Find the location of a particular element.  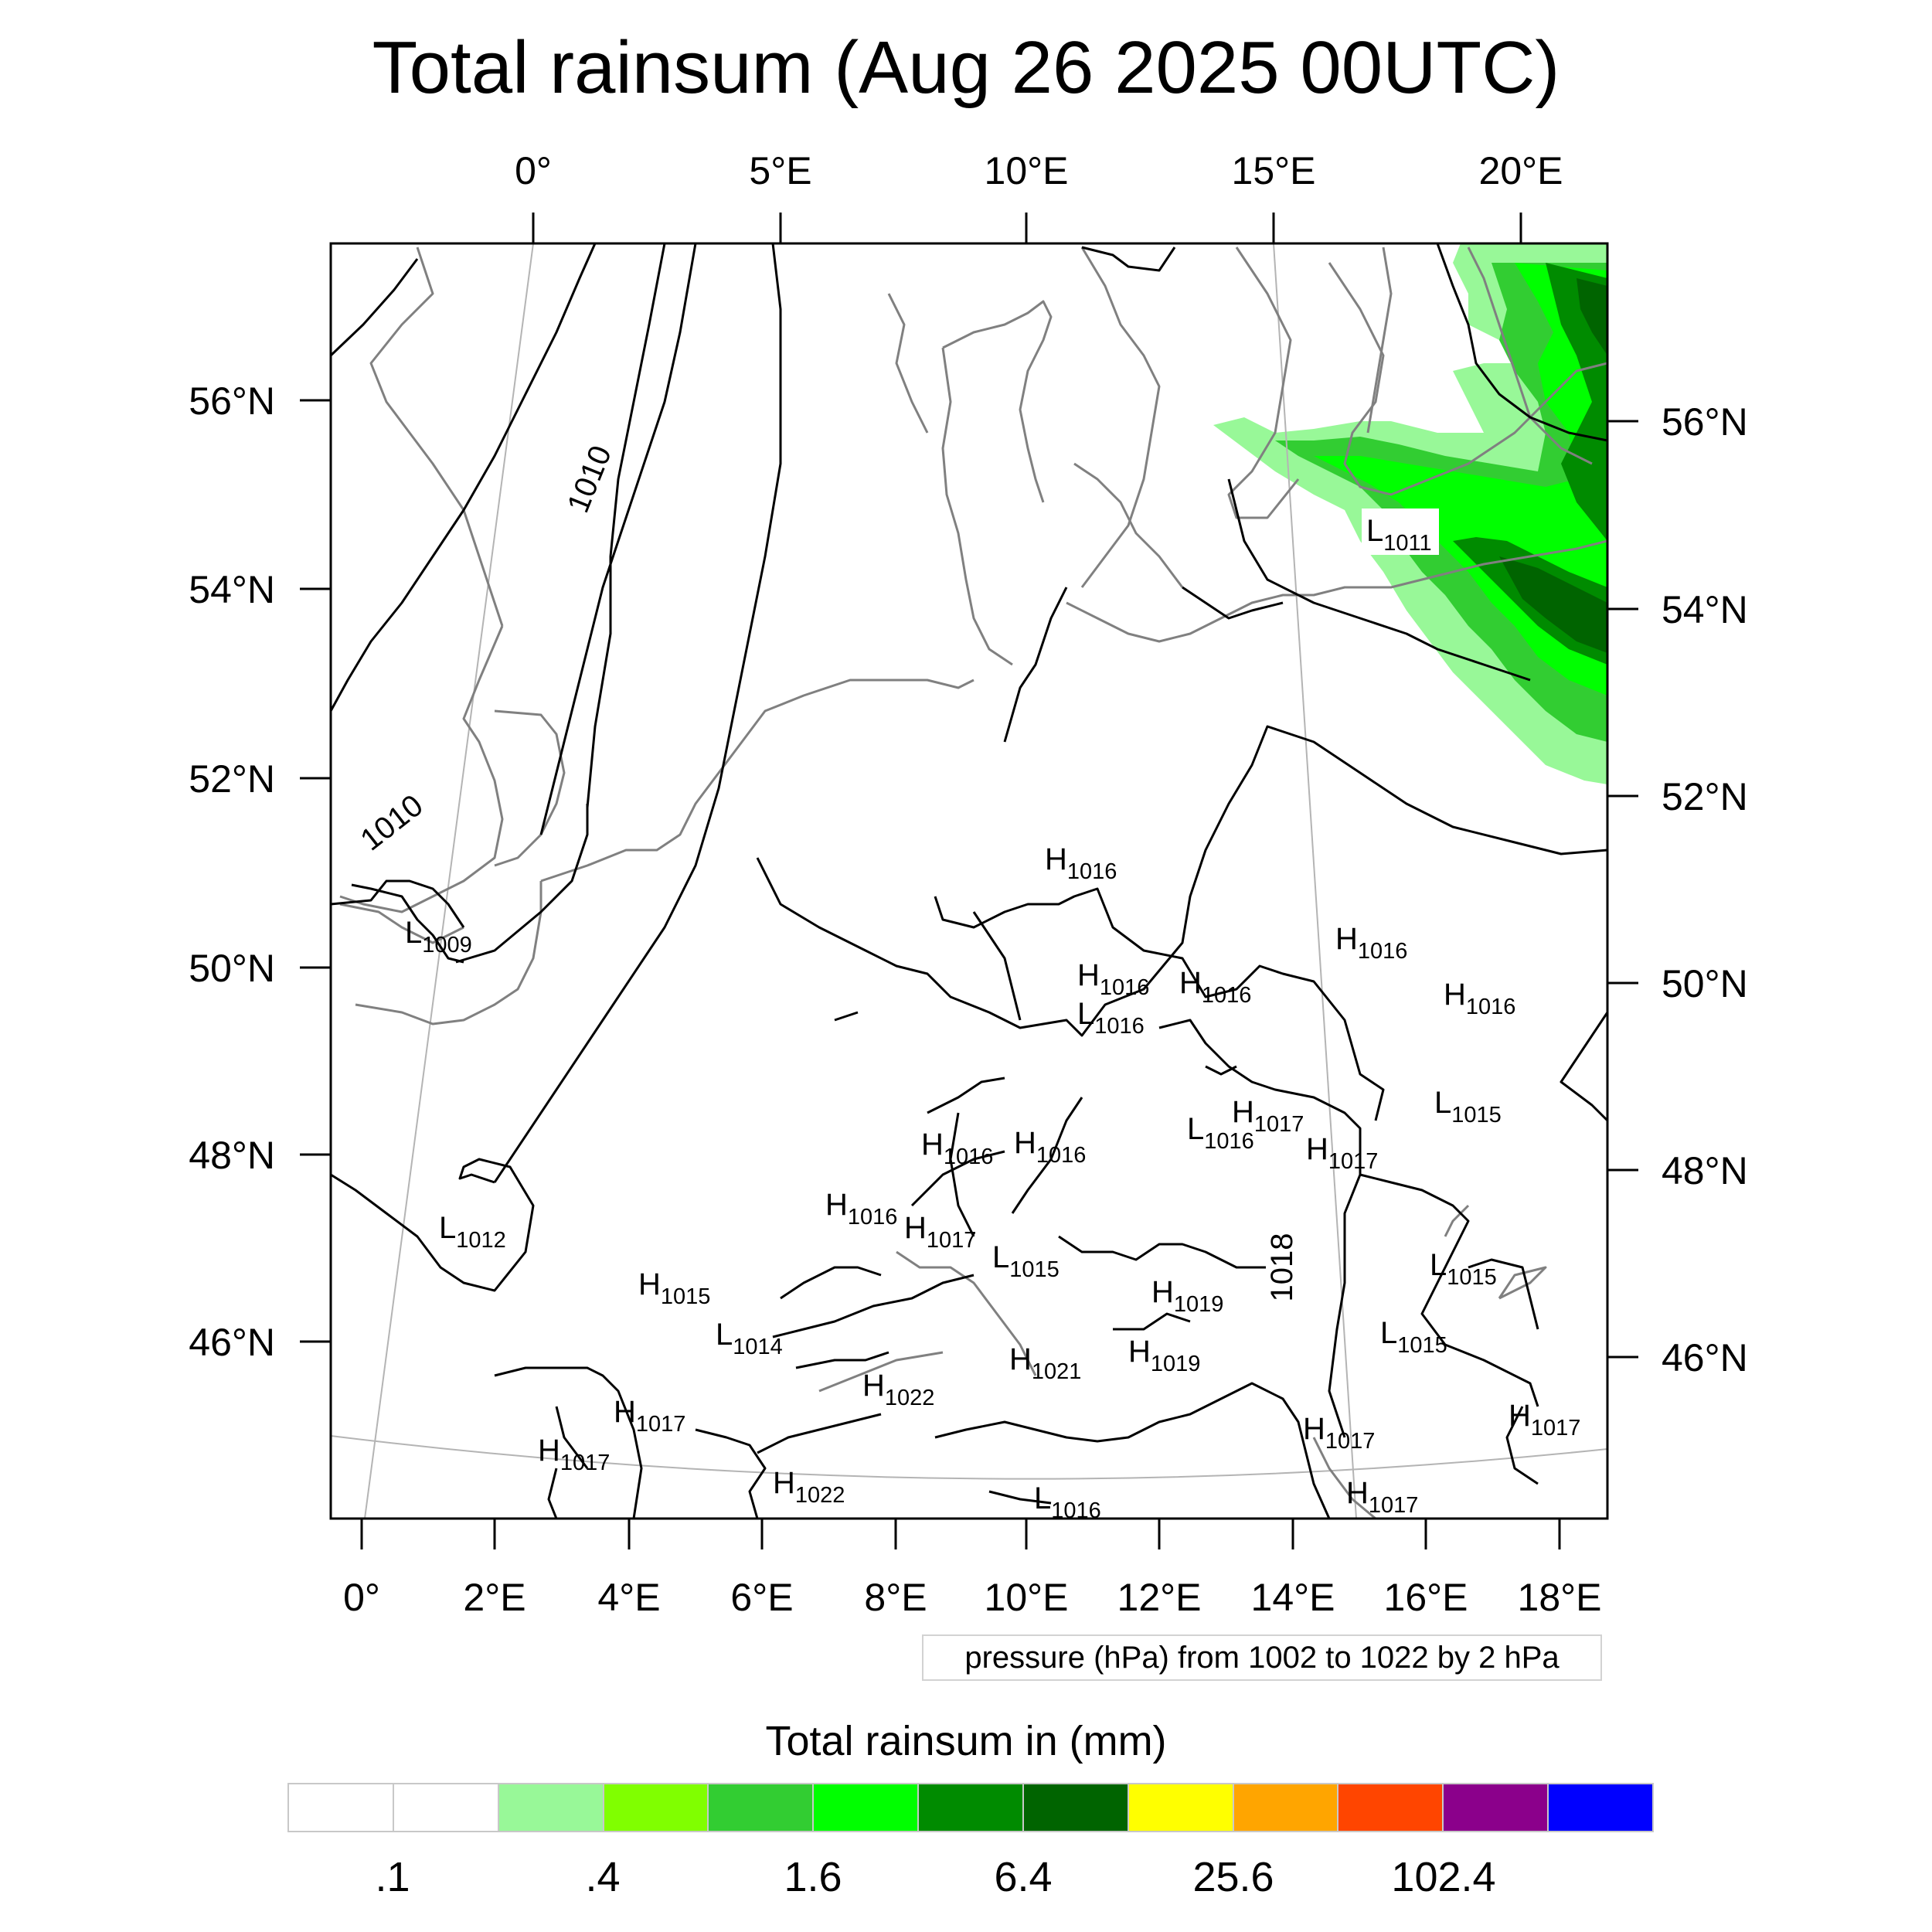

bottom-lon-label: 12°E is located at coordinates (1159, 1598).